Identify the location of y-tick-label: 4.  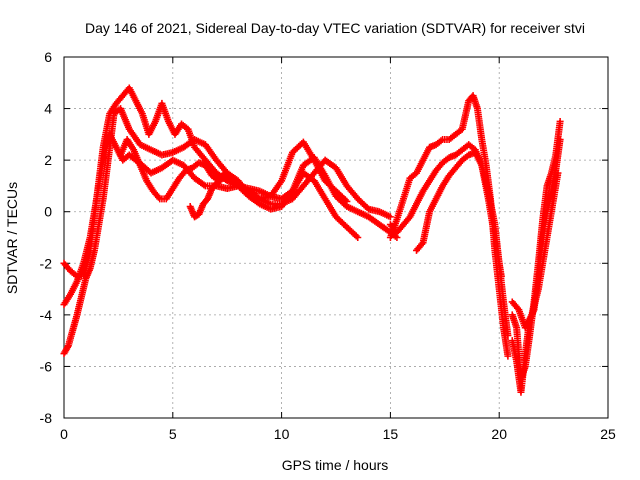
(48, 109).